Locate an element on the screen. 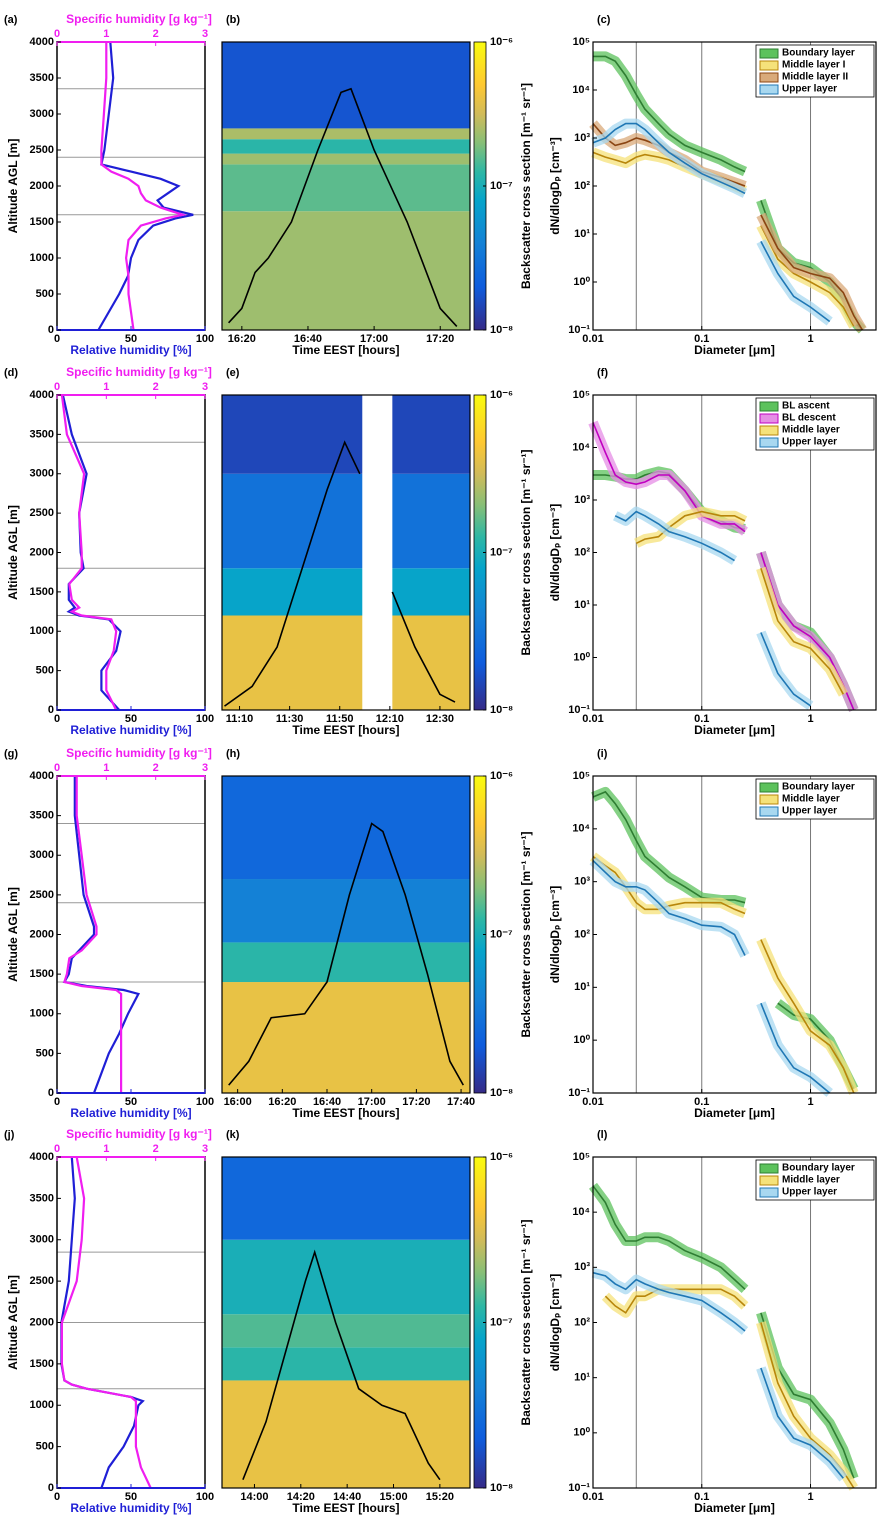 The height and width of the screenshot is (1519, 883). legend-label: Upper layer is located at coordinates (809, 89).